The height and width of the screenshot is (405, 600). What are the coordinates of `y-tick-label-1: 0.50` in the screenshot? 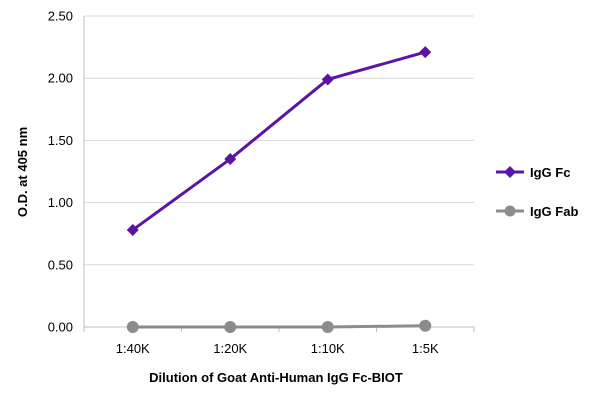 It's located at (60, 264).